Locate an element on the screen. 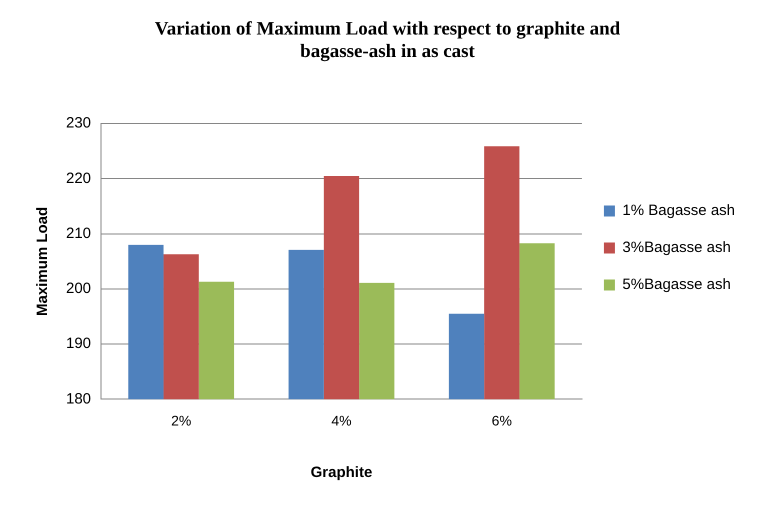 The height and width of the screenshot is (506, 765). x-tick-label: 6% is located at coordinates (502, 420).